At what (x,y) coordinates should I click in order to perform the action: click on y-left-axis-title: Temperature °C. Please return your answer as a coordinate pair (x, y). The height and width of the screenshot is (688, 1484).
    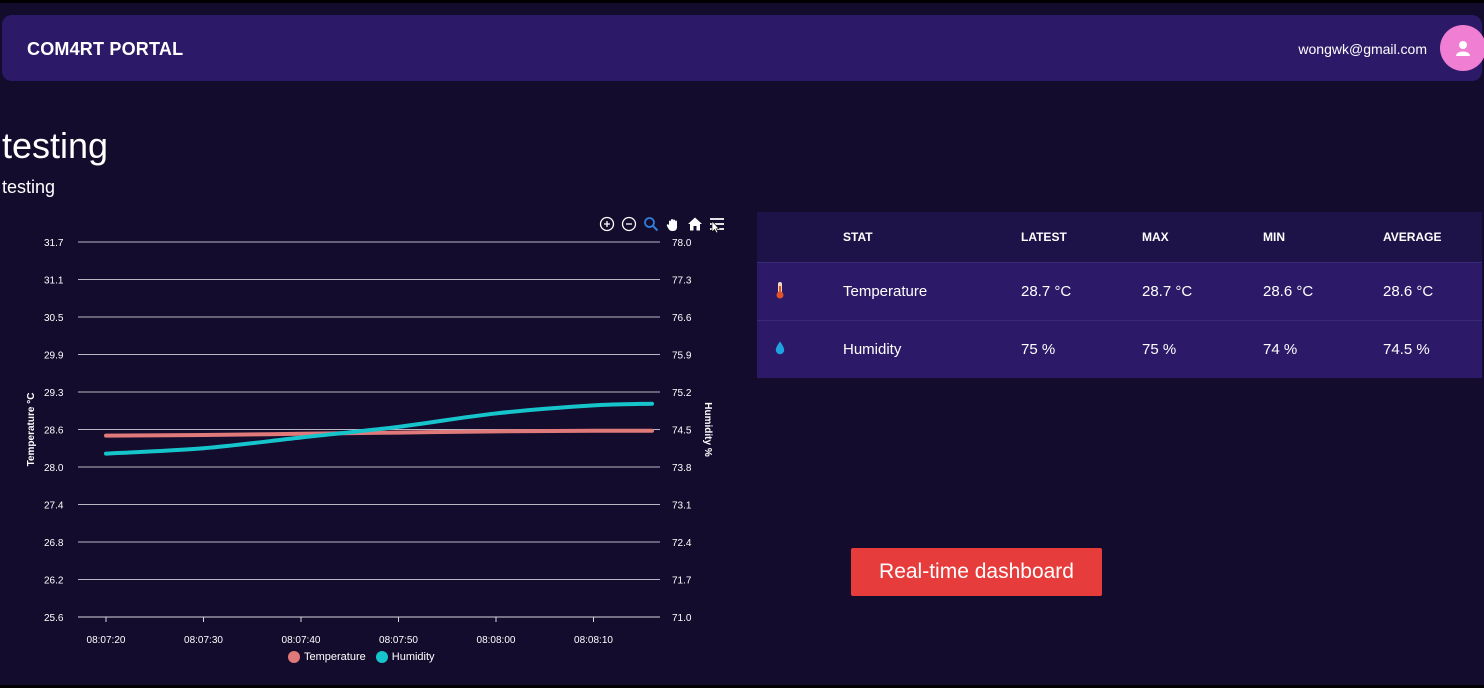
    Looking at the image, I should click on (31, 430).